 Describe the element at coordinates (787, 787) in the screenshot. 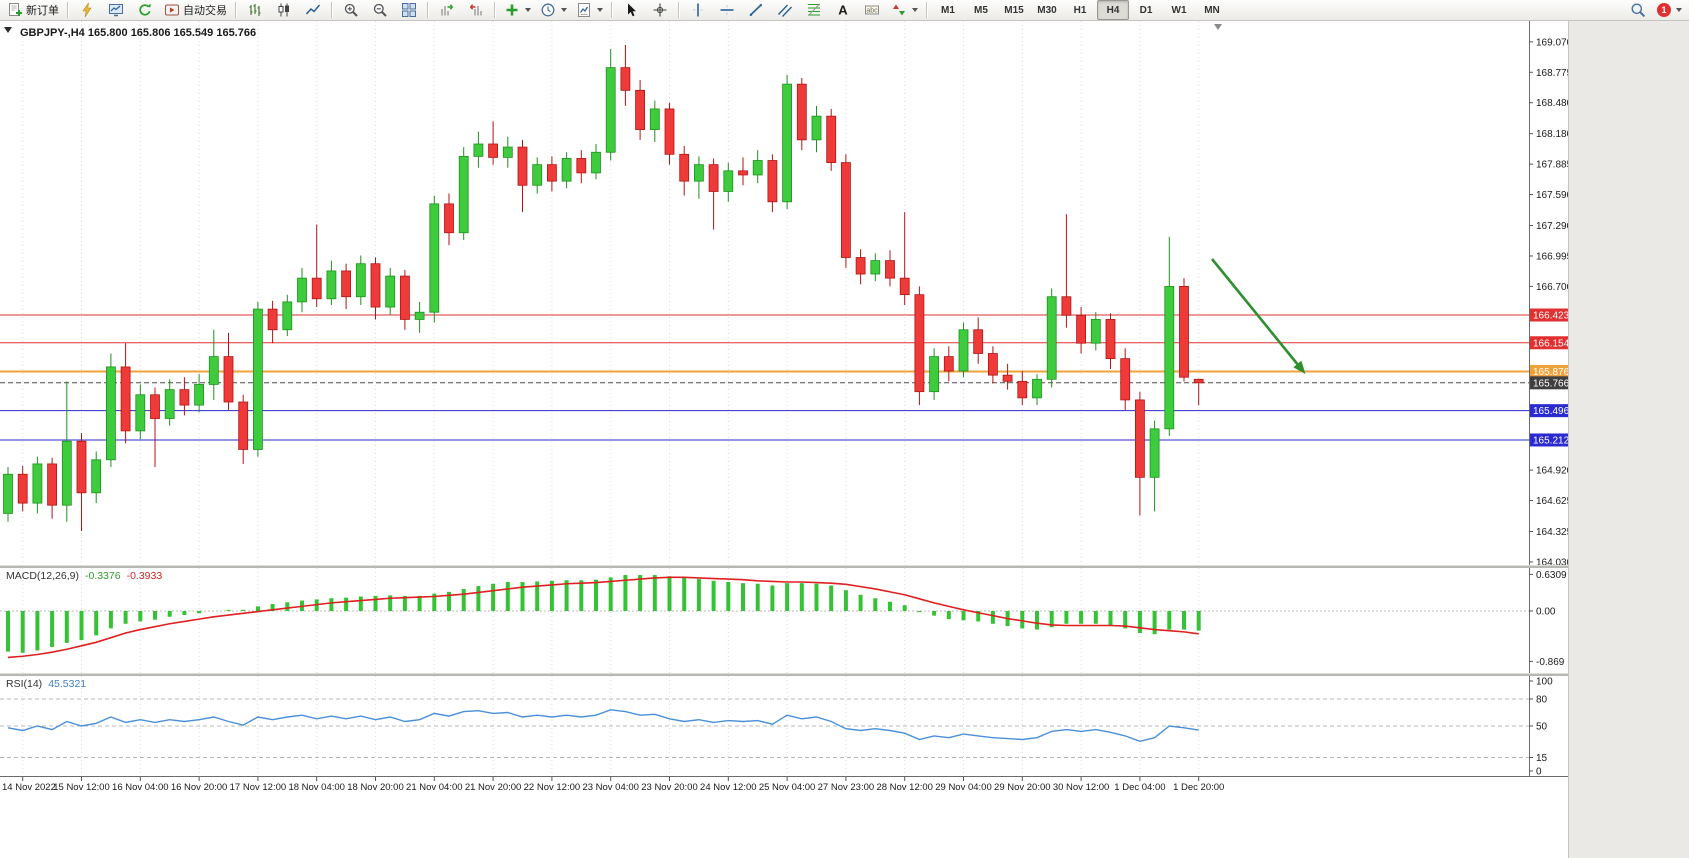

I see `time-axis-label: 25 Nov 04:00` at that location.